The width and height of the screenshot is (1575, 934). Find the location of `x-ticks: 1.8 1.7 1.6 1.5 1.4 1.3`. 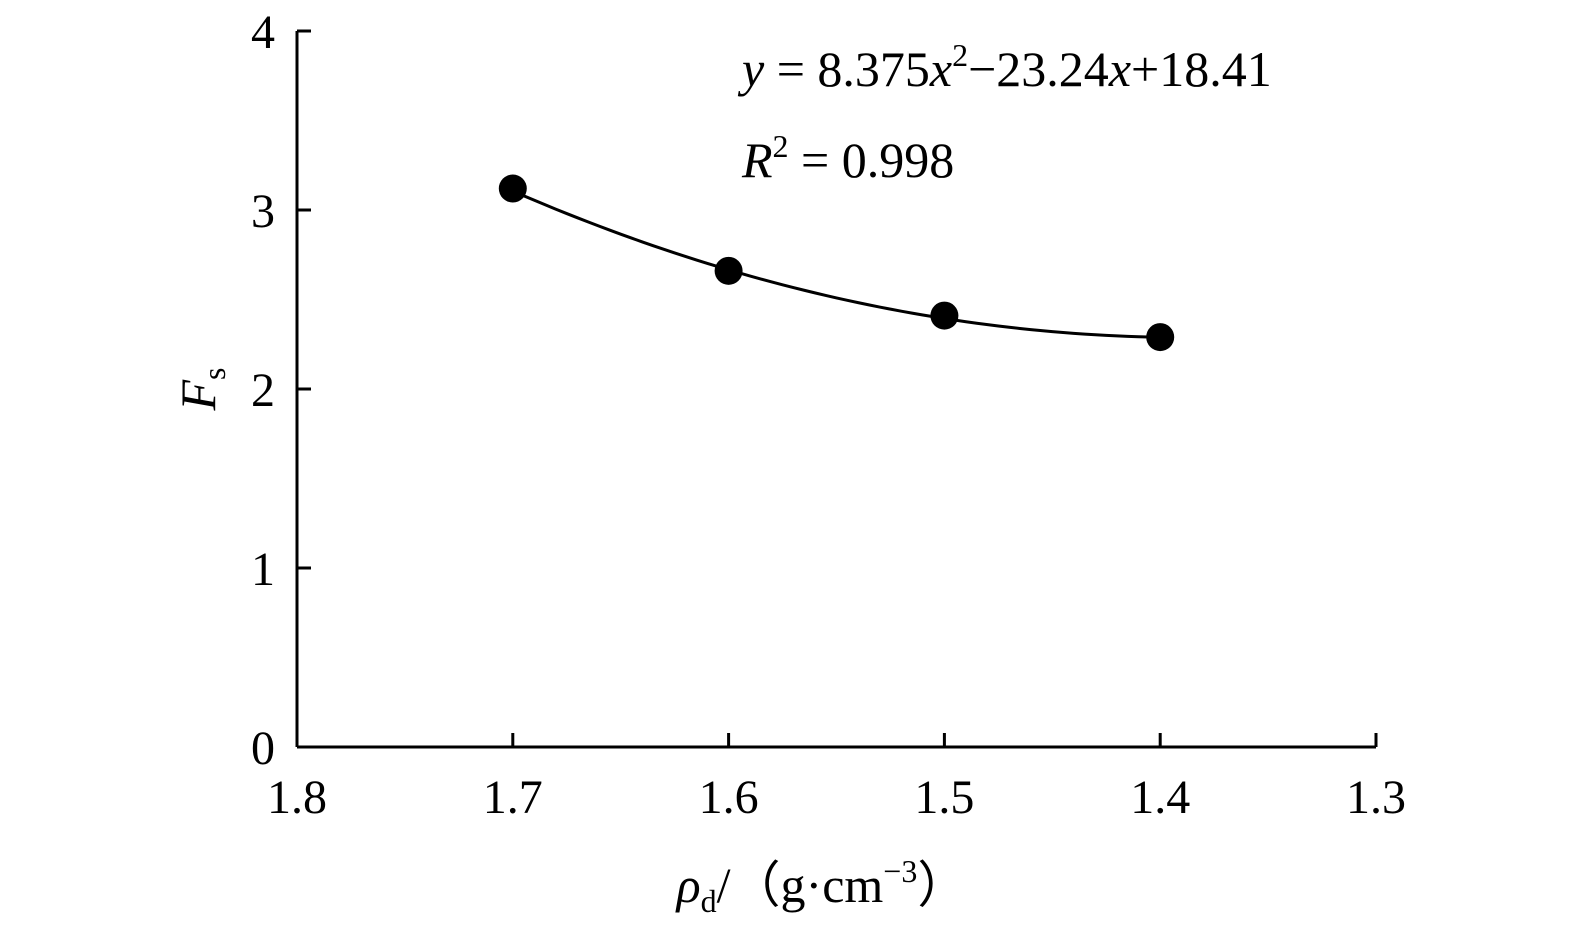

x-ticks: 1.8 1.7 1.6 1.5 1.4 1.3 is located at coordinates (836, 778).